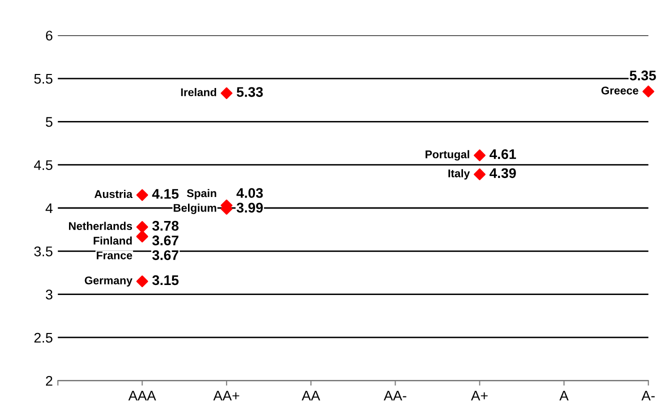 The height and width of the screenshot is (416, 665). What do you see at coordinates (113, 194) in the screenshot?
I see `annotation: Austria` at bounding box center [113, 194].